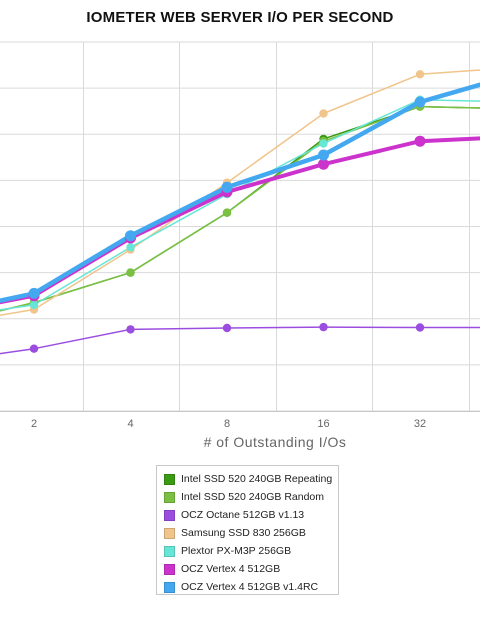 The height and width of the screenshot is (619, 480). Describe the element at coordinates (257, 479) in the screenshot. I see `legend-label: Intel SSD 520 240GB Repeating` at that location.